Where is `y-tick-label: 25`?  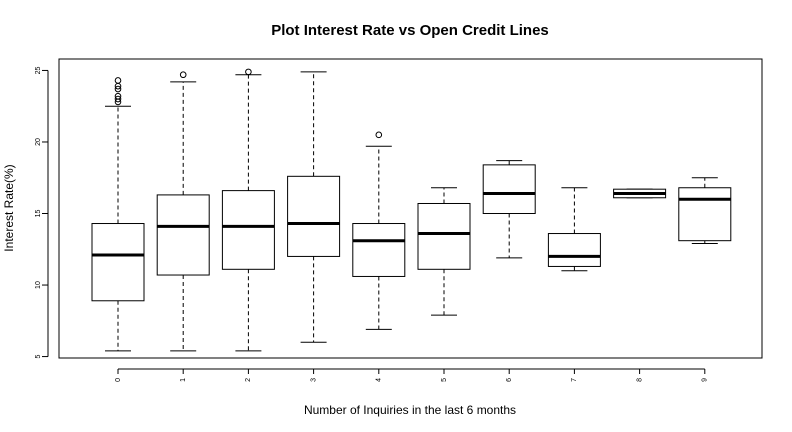
y-tick-label: 25 is located at coordinates (38, 70).